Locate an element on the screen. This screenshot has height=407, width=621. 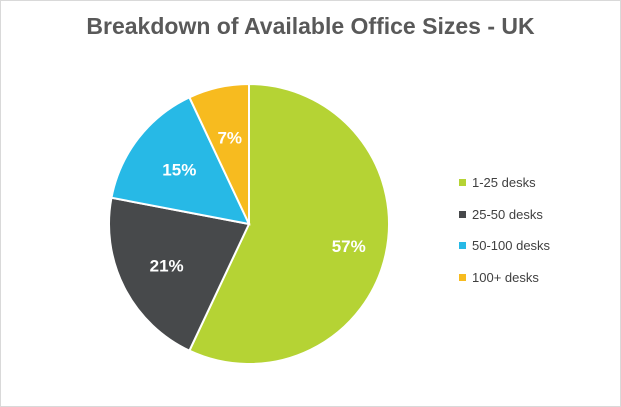
pie-slice-50-100-desks is located at coordinates (180, 160).